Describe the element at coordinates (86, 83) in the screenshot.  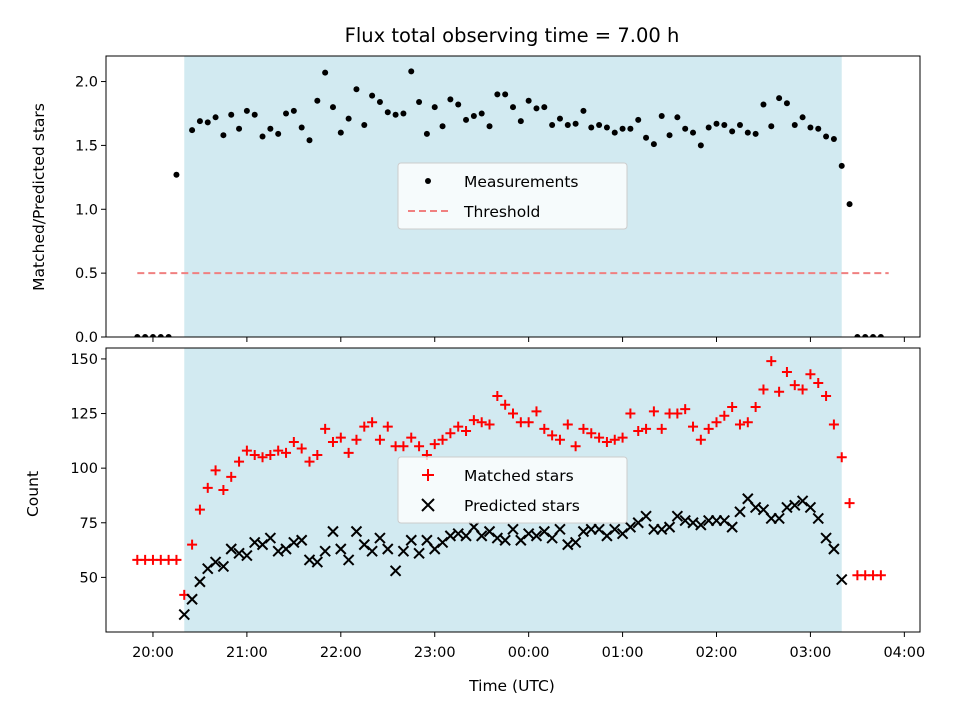
I see `y-tick-label: 2.0` at that location.